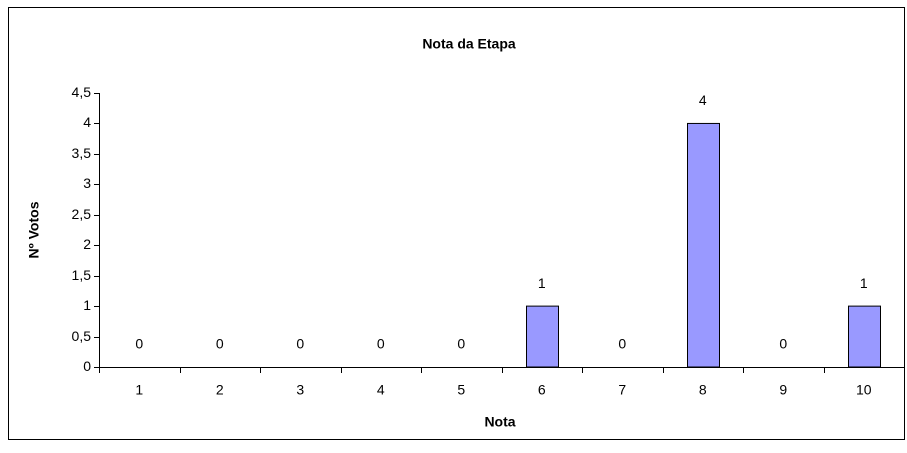 The image size is (907, 453). I want to click on y-tick-label: 4, so click(87, 122).